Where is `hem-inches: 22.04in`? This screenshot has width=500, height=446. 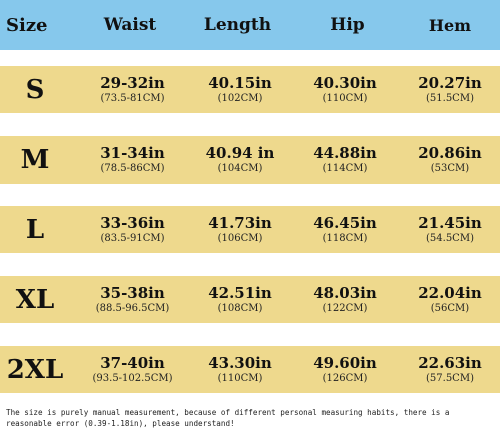 hem-inches: 22.04in is located at coordinates (450, 292).